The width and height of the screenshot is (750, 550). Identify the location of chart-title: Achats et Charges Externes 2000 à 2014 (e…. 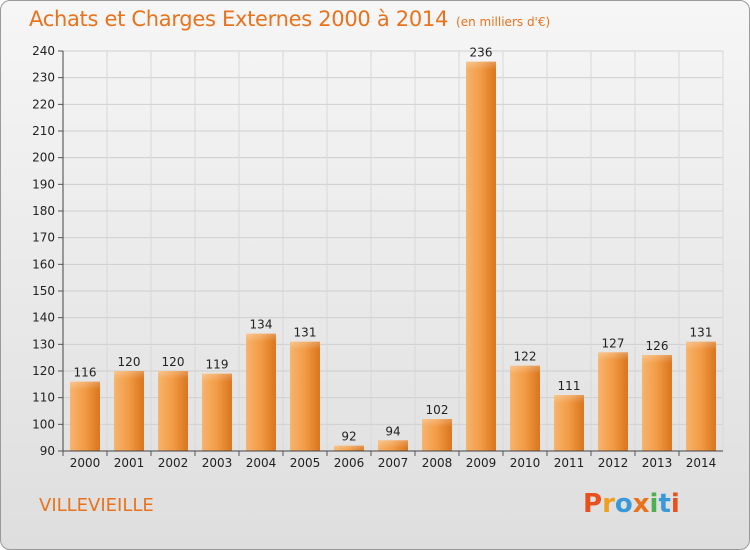
(289, 19).